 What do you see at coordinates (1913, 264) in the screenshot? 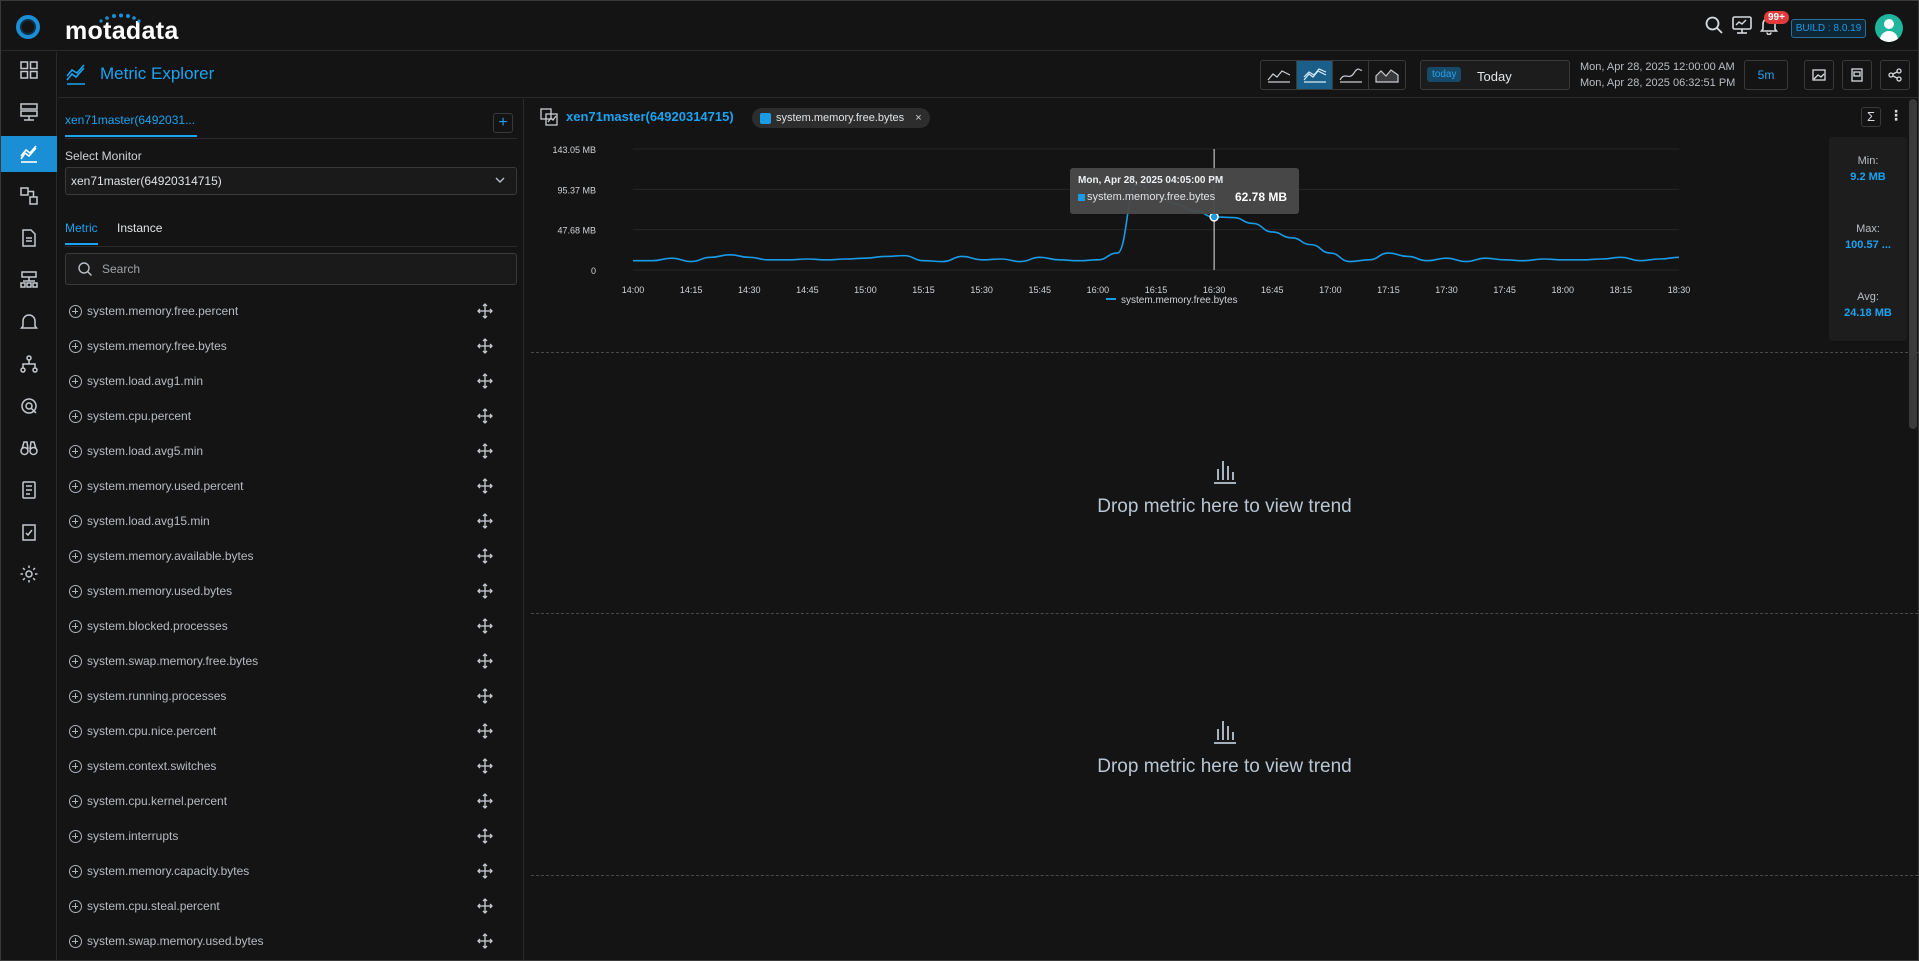
I see `scrollbar` at bounding box center [1913, 264].